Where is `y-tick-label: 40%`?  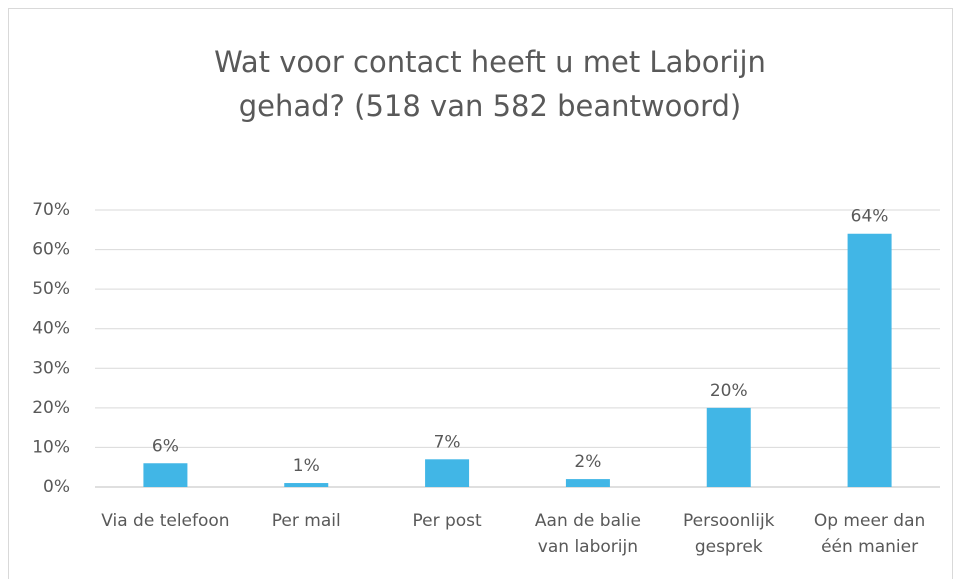 y-tick-label: 40% is located at coordinates (51, 329).